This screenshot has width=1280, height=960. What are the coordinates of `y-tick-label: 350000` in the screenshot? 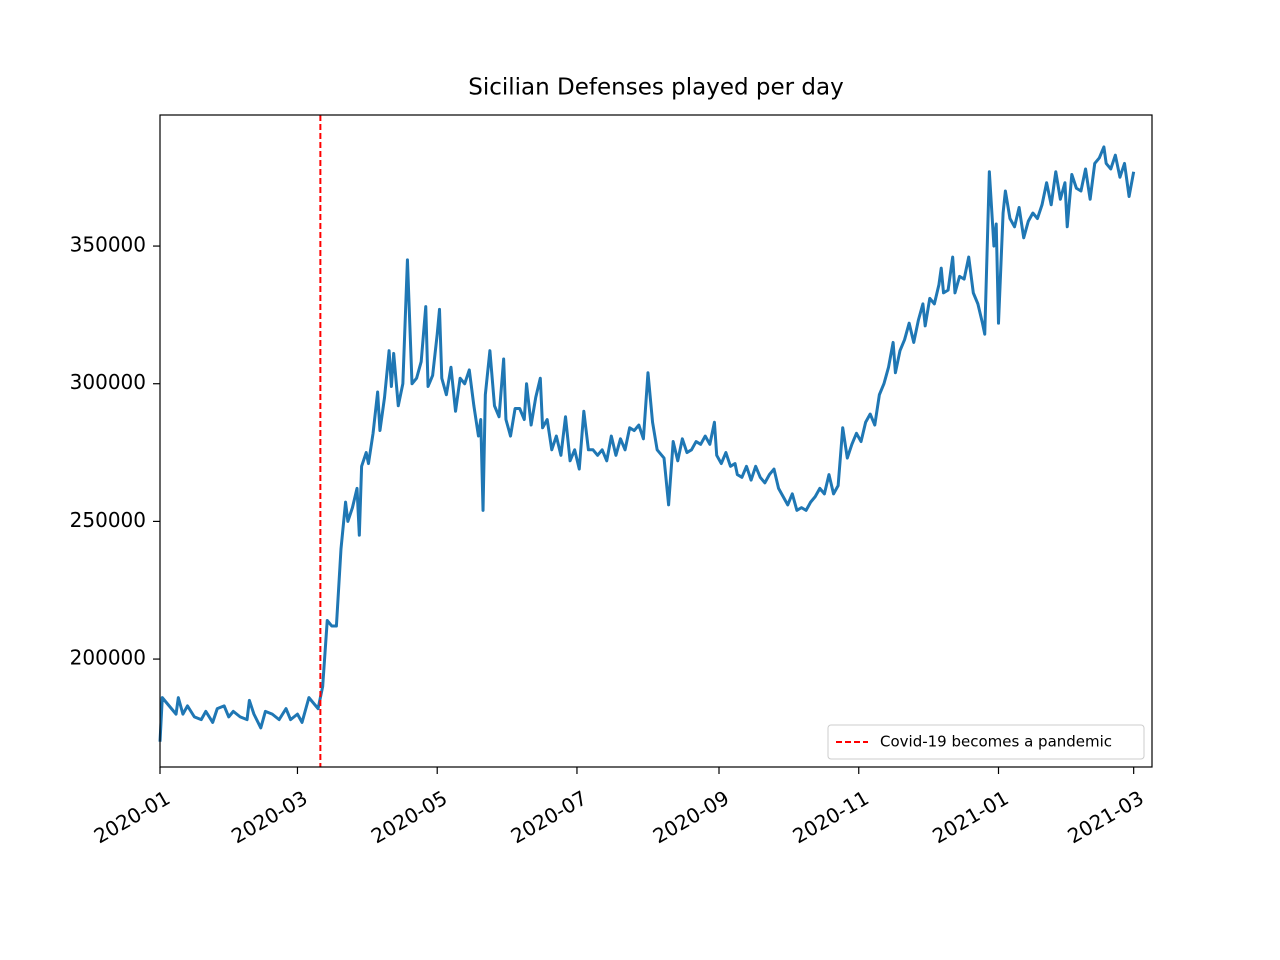 It's located at (108, 245).